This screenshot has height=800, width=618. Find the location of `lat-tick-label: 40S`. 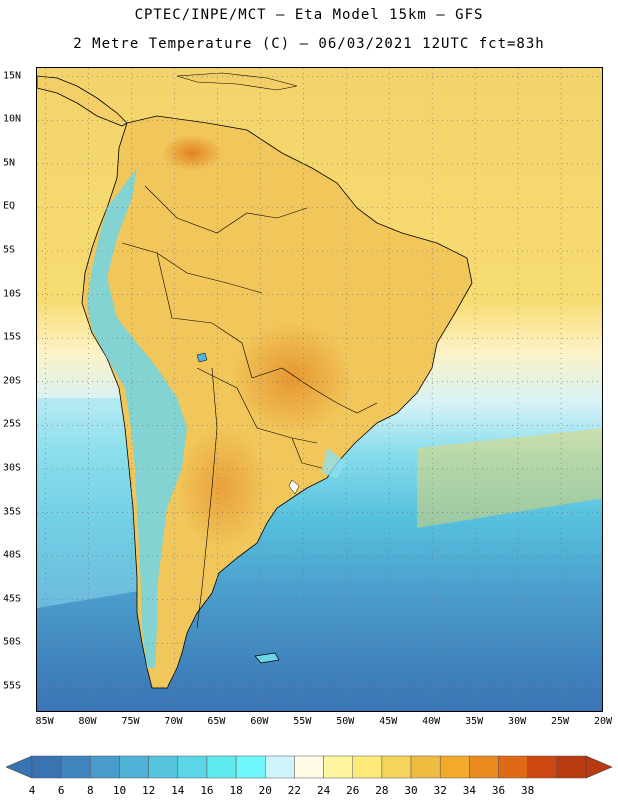

lat-tick-label: 40S is located at coordinates (12, 555).